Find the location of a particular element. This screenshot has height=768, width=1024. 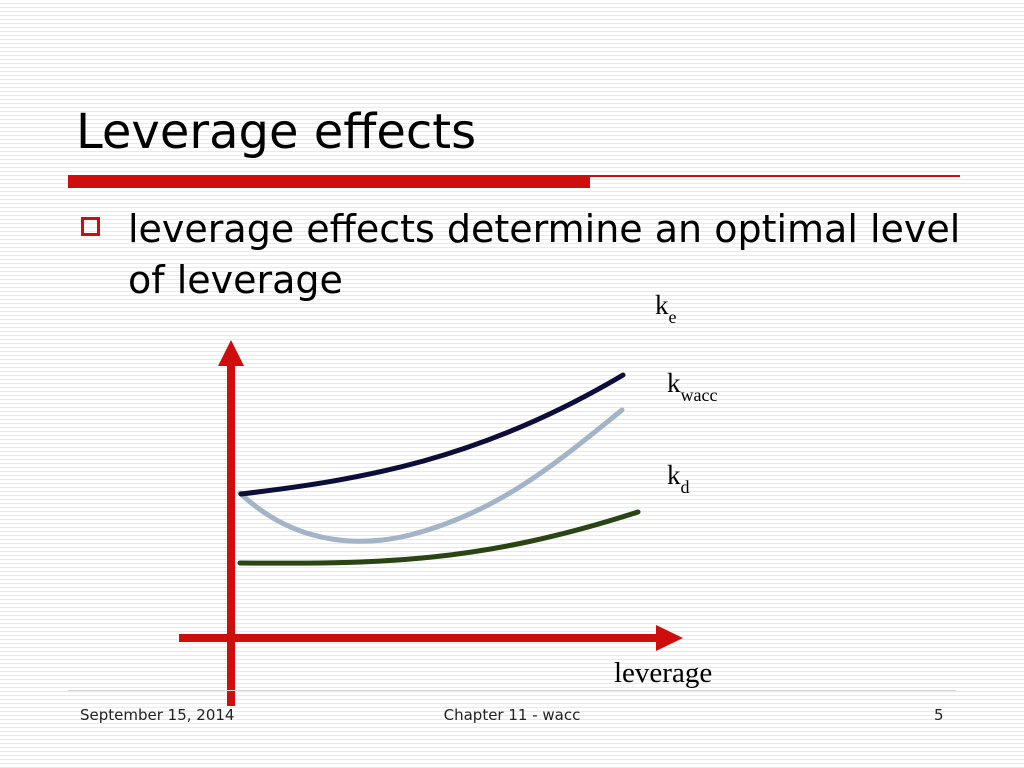

x-axis-arrowhead is located at coordinates (669, 638).